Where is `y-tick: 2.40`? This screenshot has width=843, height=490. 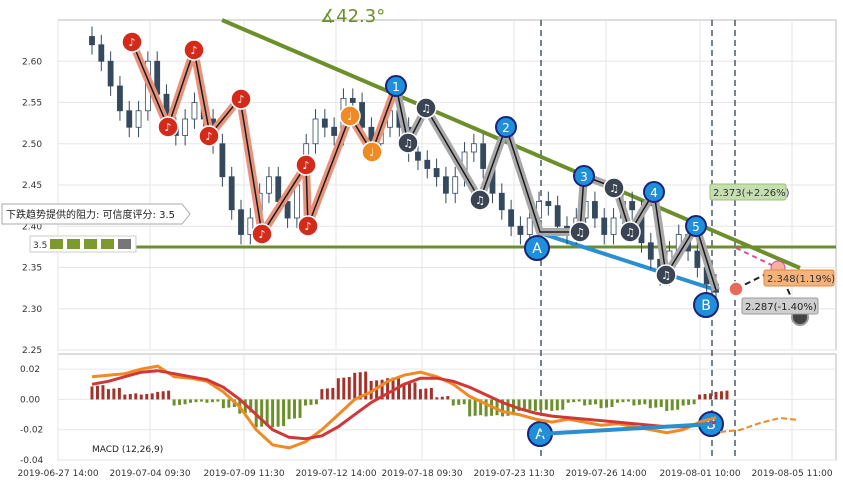
y-tick: 2.40 is located at coordinates (32, 227).